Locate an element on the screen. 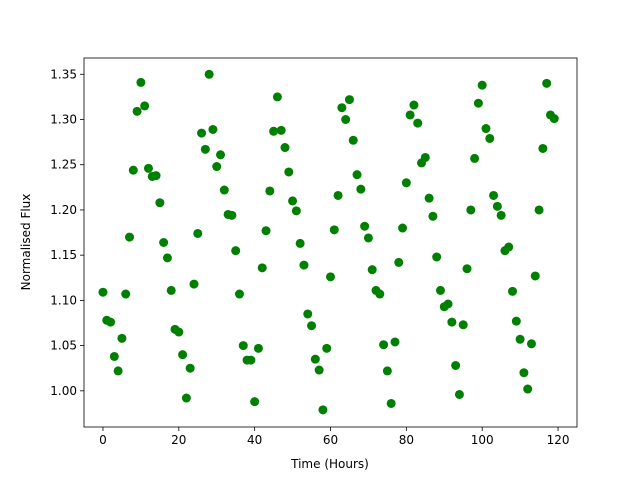 The width and height of the screenshot is (640, 480). x-tick-label: 0 is located at coordinates (103, 440).